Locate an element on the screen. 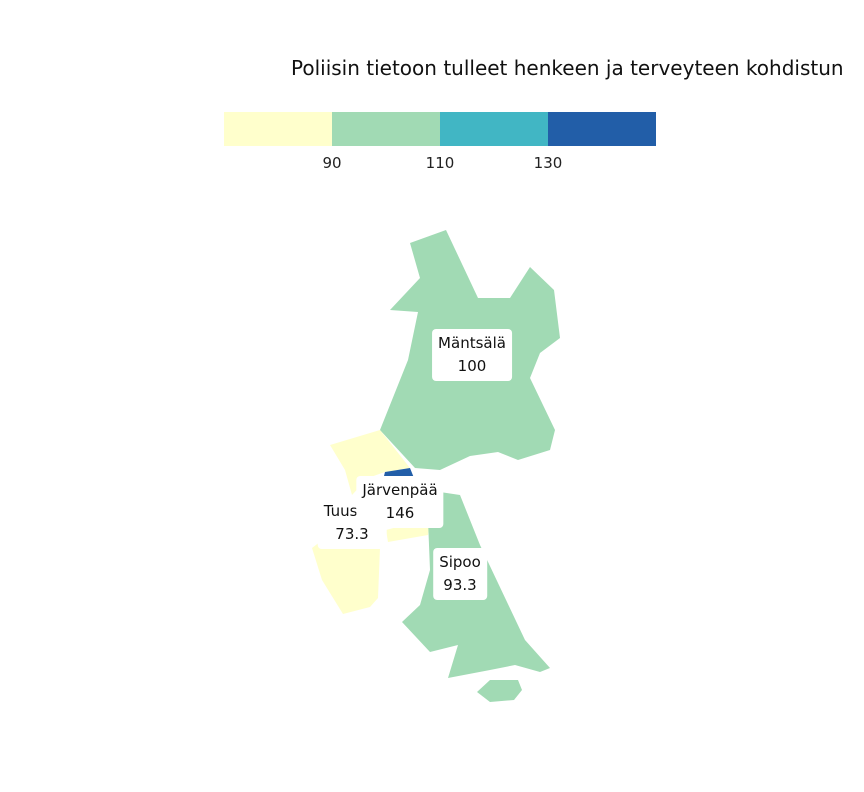 The width and height of the screenshot is (864, 792). label-jarvenpaa: Järvenpää 146 is located at coordinates (400, 502).